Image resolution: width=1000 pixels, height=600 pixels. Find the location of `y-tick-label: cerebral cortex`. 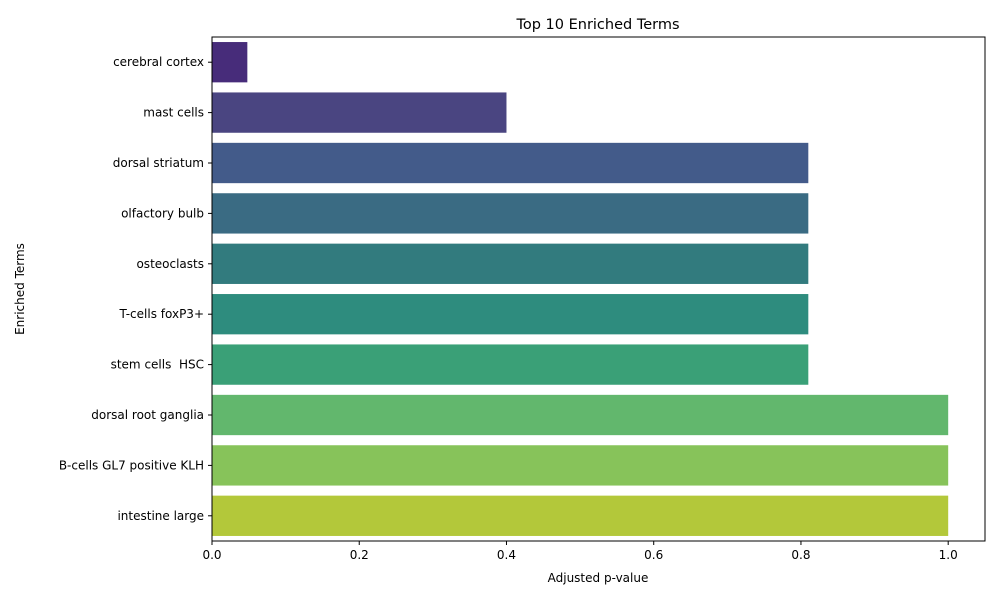

y-tick-label: cerebral cortex is located at coordinates (158, 62).